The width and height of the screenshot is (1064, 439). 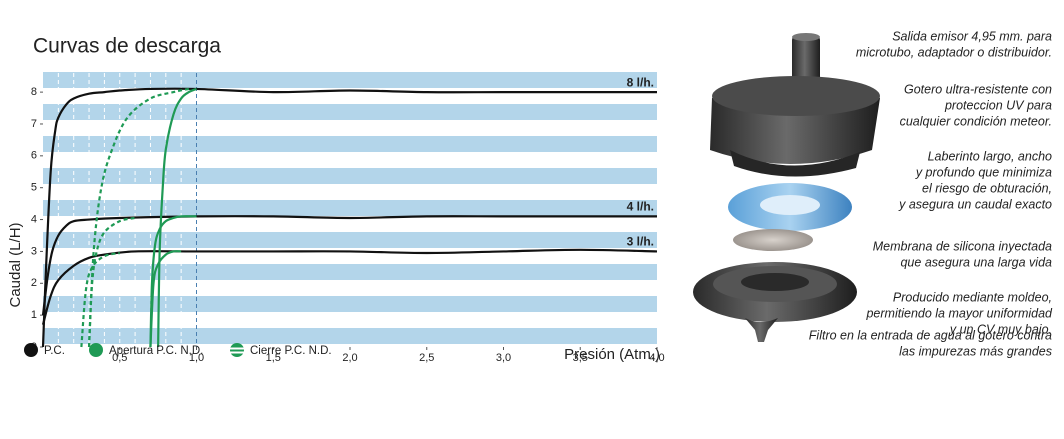 What do you see at coordinates (640, 207) in the screenshot?
I see `curve-label: 4 l/h.` at bounding box center [640, 207].